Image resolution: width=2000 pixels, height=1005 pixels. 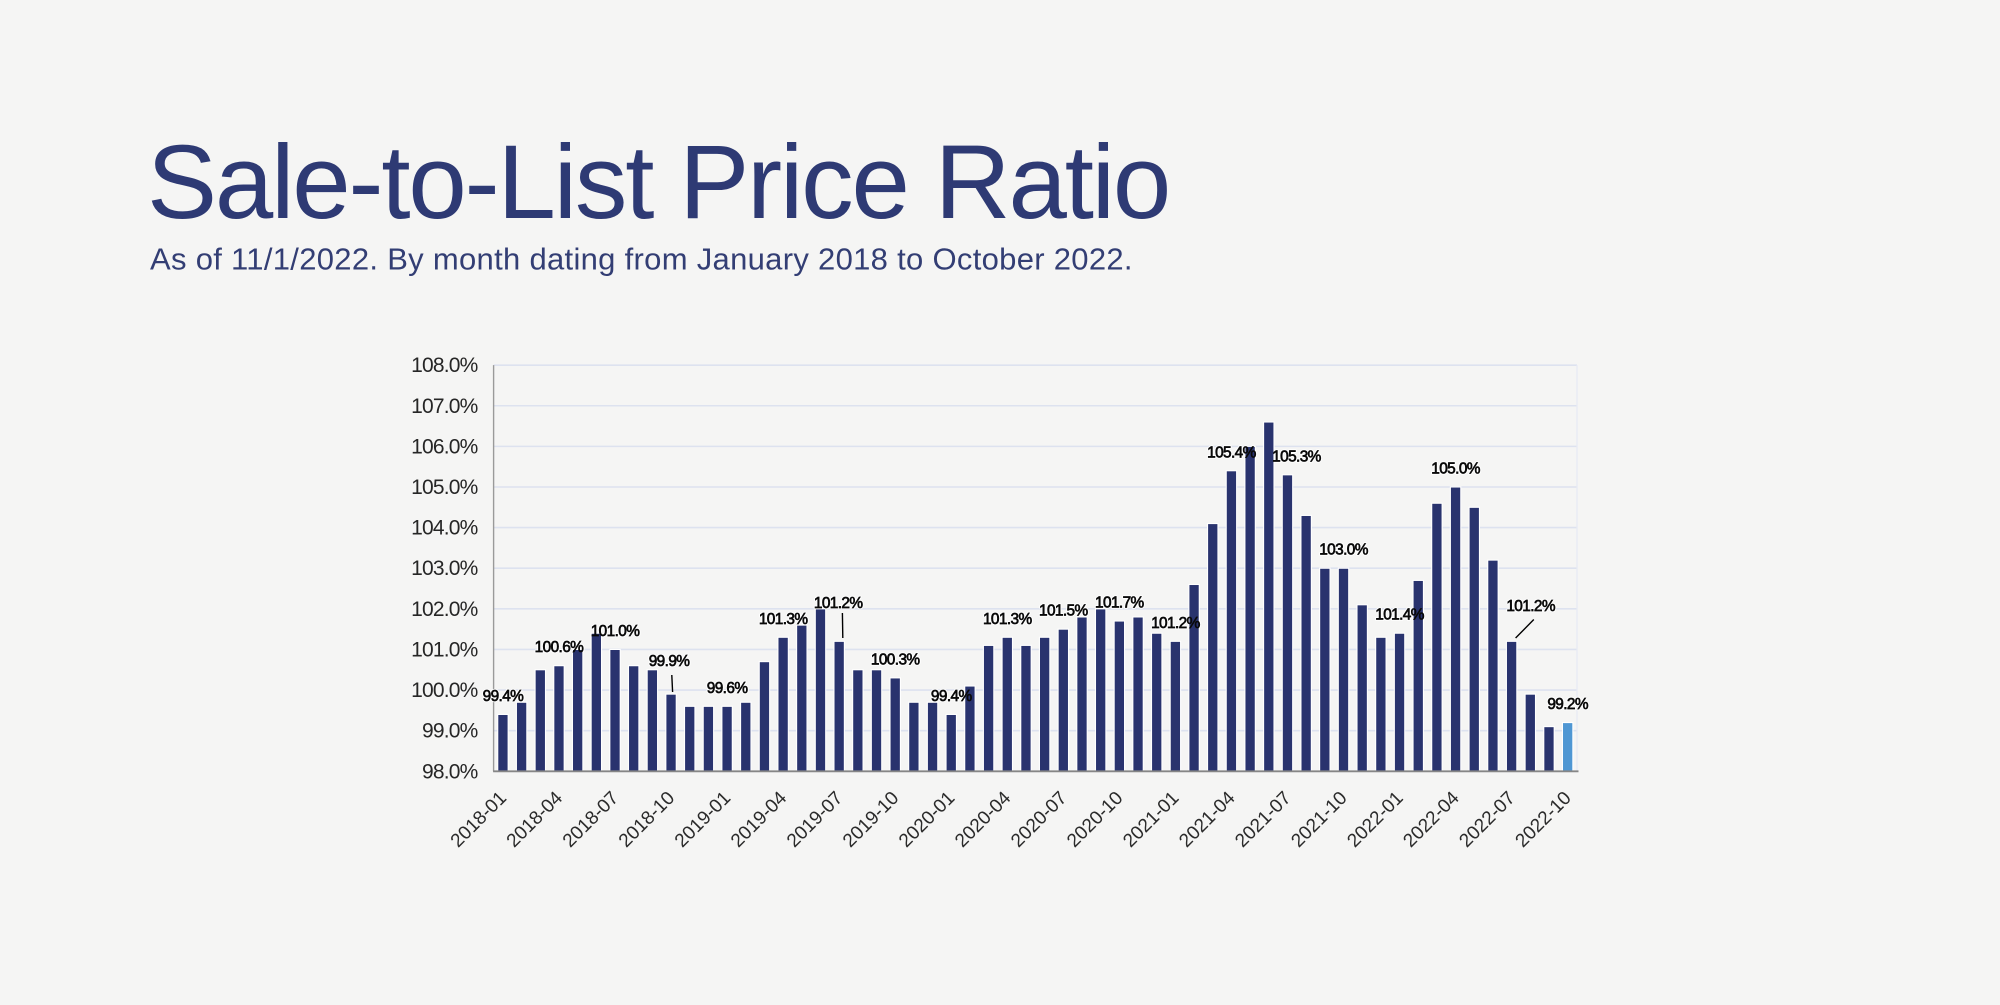 What do you see at coordinates (560, 647) in the screenshot?
I see `svg-text: 100.6%` at bounding box center [560, 647].